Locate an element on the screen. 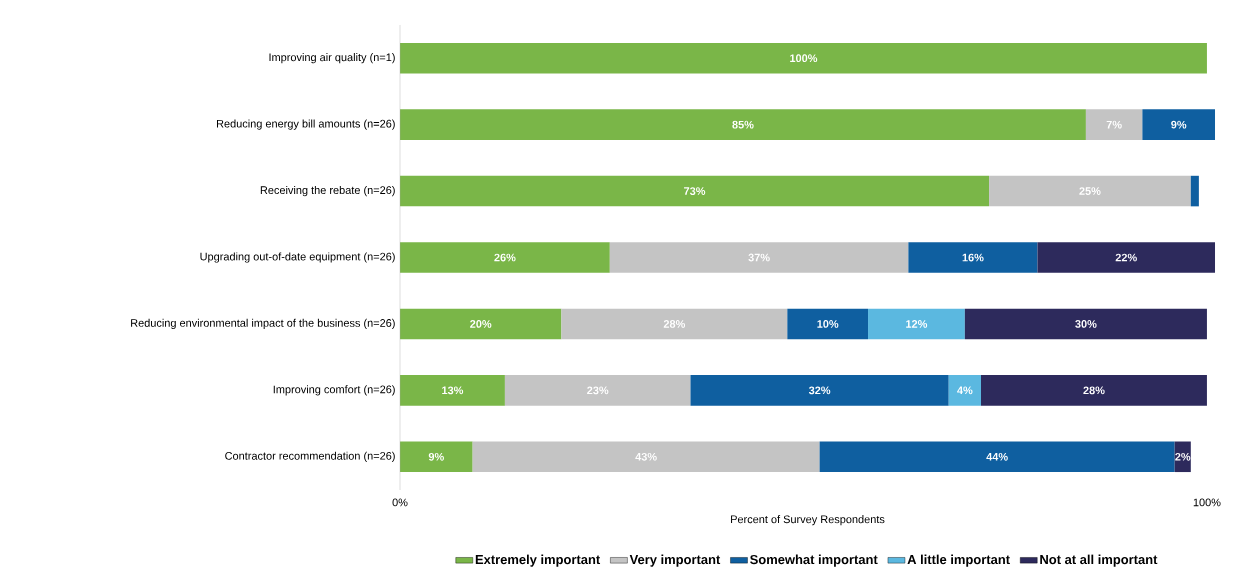  y-tick-label: Reducing environmental impact of the business (n=26) is located at coordinates (263, 324).